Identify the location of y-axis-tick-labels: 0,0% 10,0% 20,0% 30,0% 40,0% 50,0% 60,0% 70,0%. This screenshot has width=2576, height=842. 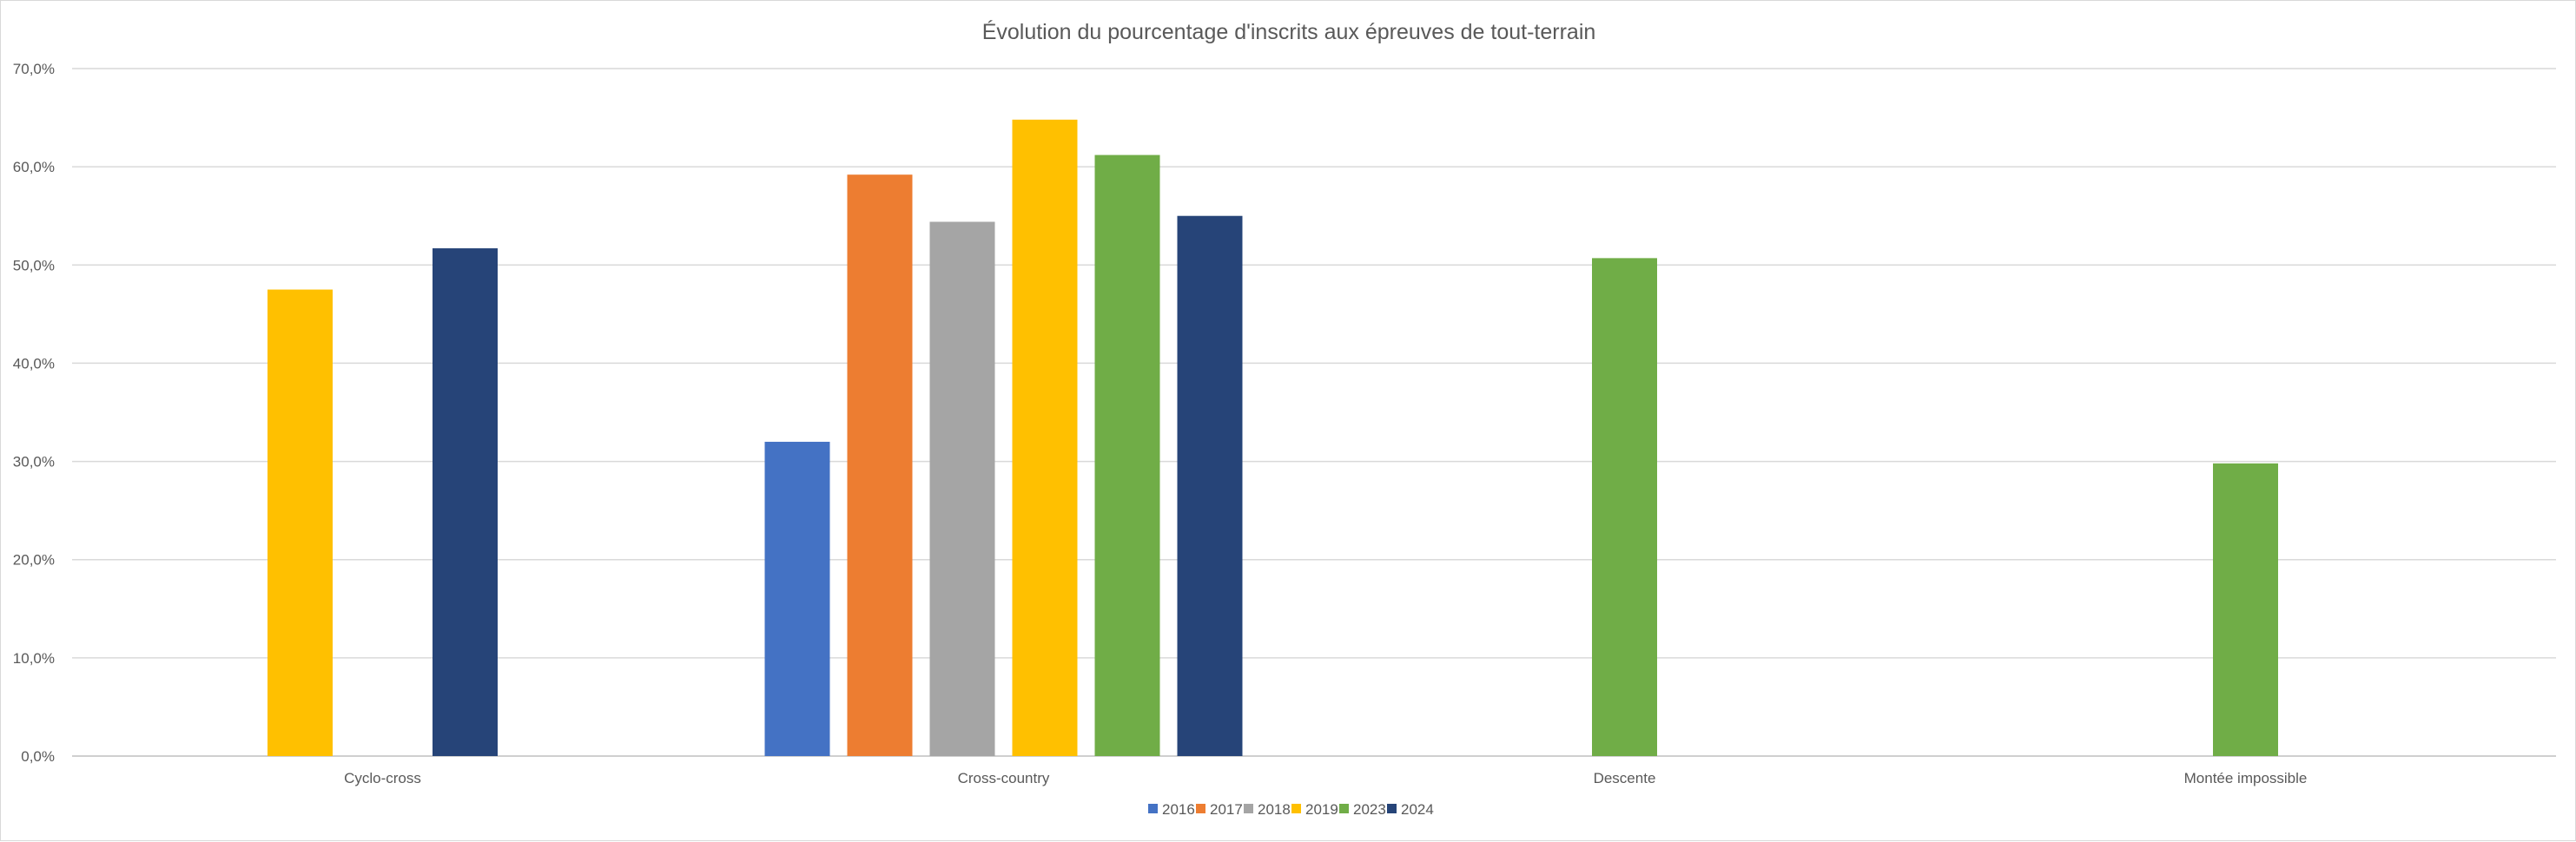
(34, 413).